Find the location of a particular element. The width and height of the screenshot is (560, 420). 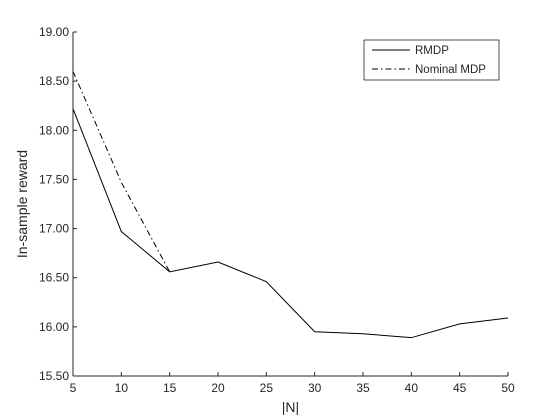

x-tick-label: 25 is located at coordinates (267, 388).